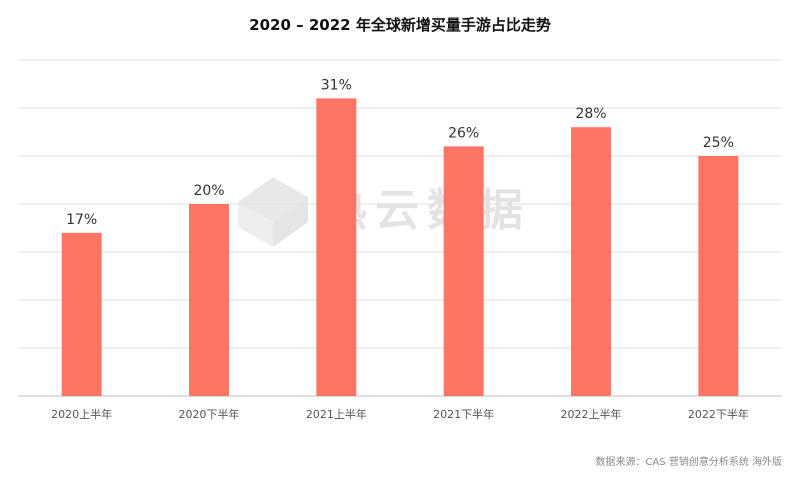 The width and height of the screenshot is (800, 490). I want to click on data-label: 26%, so click(463, 133).